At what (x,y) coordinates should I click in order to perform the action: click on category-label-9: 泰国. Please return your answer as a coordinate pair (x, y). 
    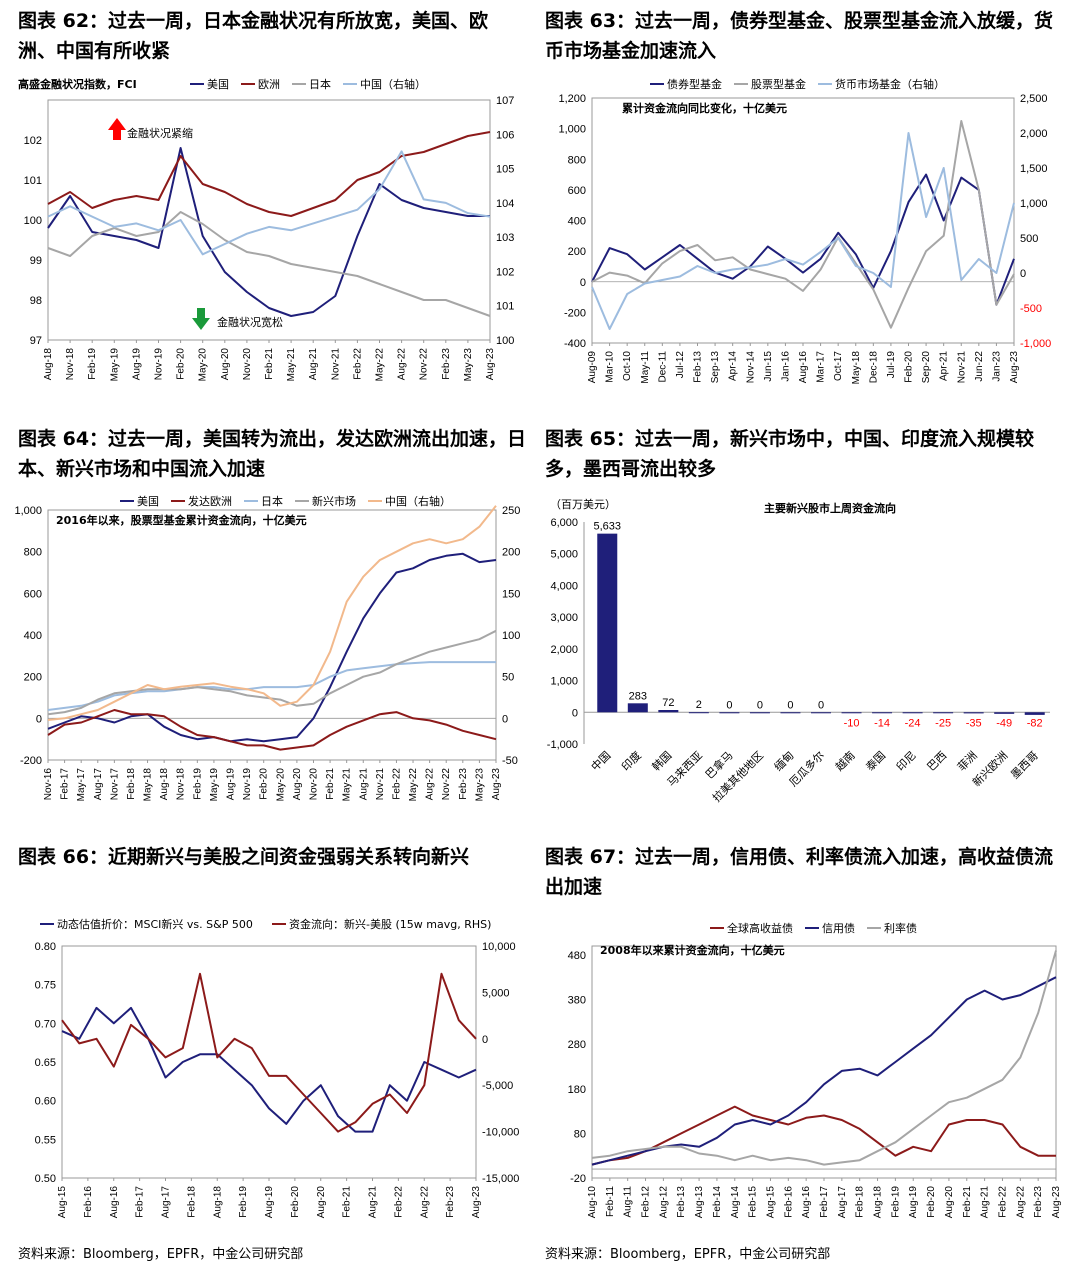
    Looking at the image, I should click on (875, 760).